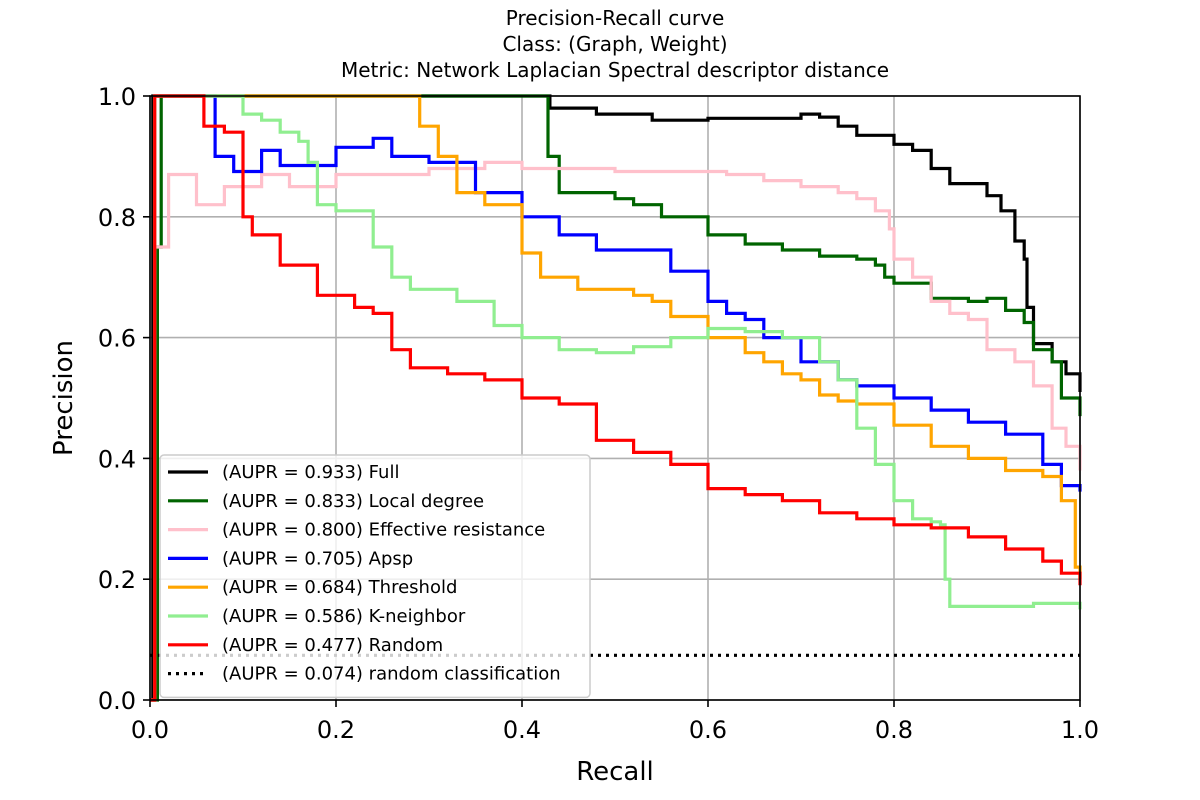 This screenshot has height=800, width=1200. Describe the element at coordinates (894, 730) in the screenshot. I see `x-tick-label: 0.8` at that location.